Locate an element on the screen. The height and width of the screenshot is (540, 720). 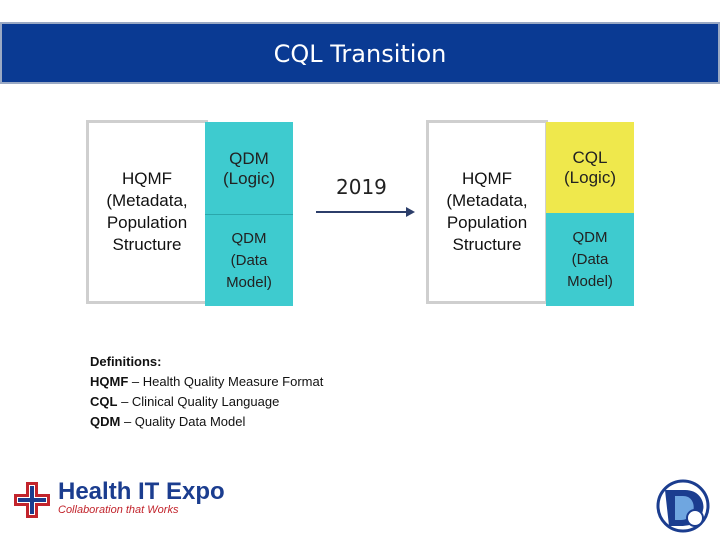
definition-text: – Quality Data Model is located at coordinates (183, 421).